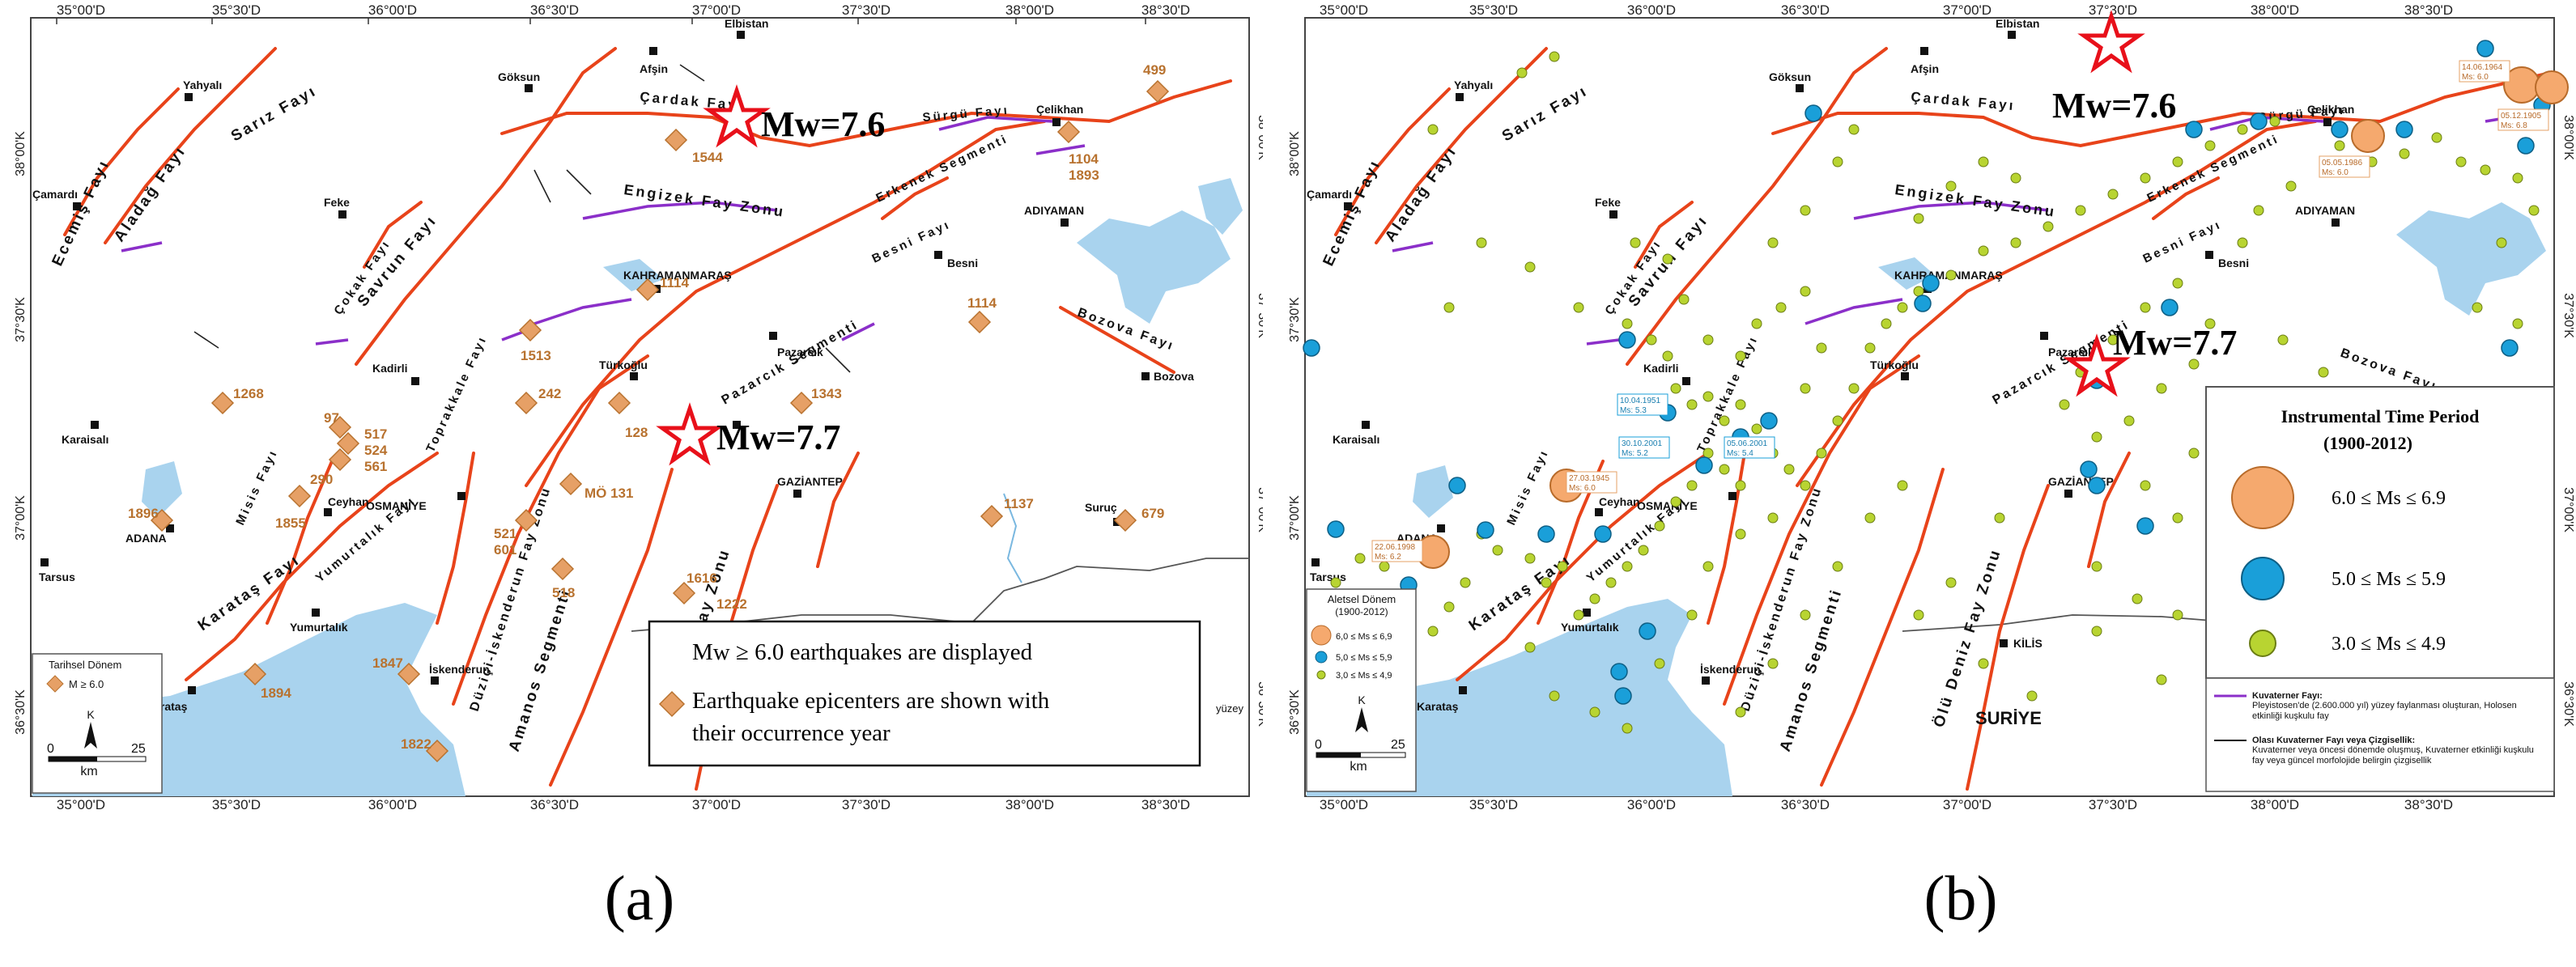 The image size is (2576, 967). I want to click on fault-type-label: Olası Kuvaterner Fayı veya Çizgisellik:, so click(2333, 740).